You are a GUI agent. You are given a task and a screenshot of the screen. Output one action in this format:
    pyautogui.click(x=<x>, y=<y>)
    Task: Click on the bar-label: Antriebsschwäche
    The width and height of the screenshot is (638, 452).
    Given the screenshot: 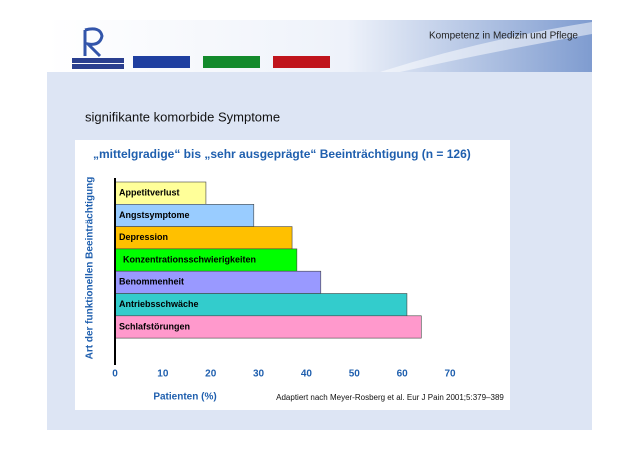 What is the action you would take?
    pyautogui.click(x=159, y=304)
    